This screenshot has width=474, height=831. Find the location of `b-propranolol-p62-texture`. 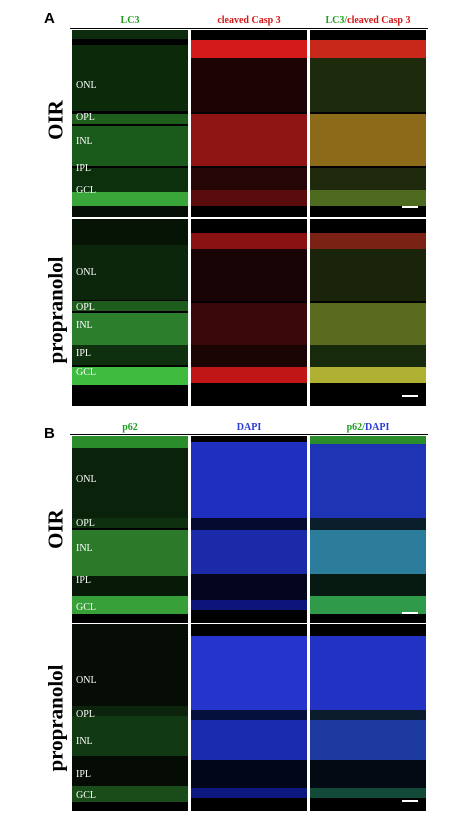

b-propranolol-p62-texture is located at coordinates (130, 716).